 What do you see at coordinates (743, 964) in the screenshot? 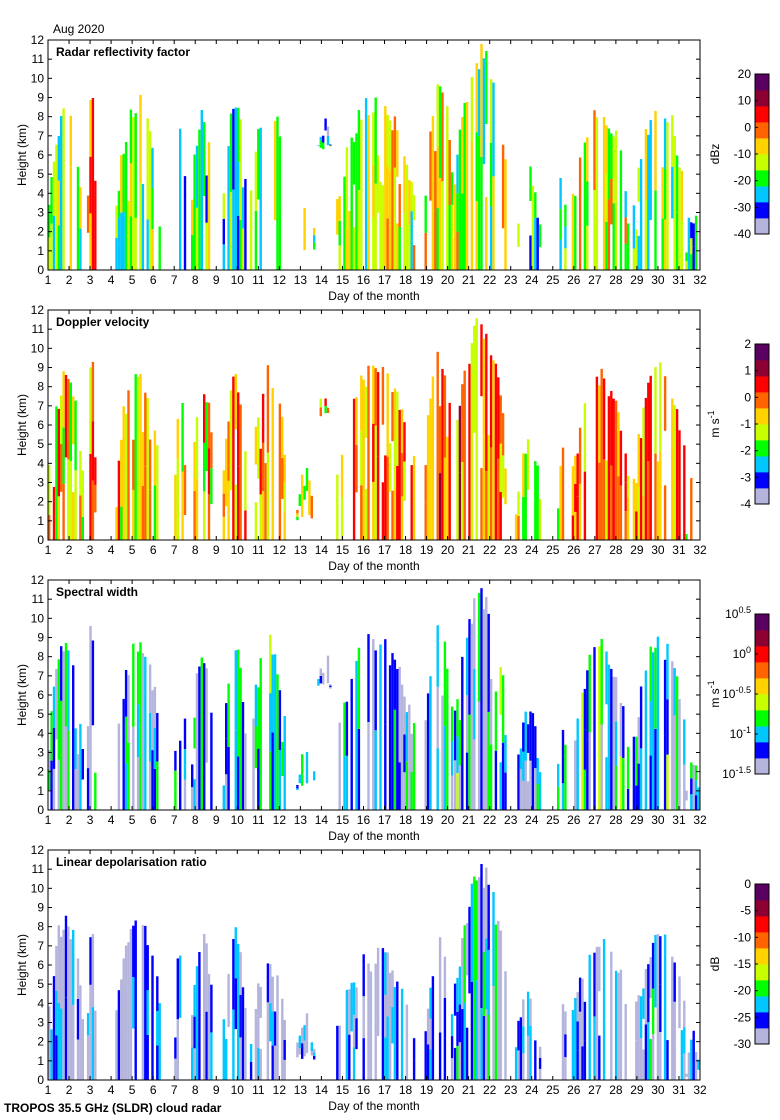
I see `colorbar-tick-label: -15` at bounding box center [743, 964].